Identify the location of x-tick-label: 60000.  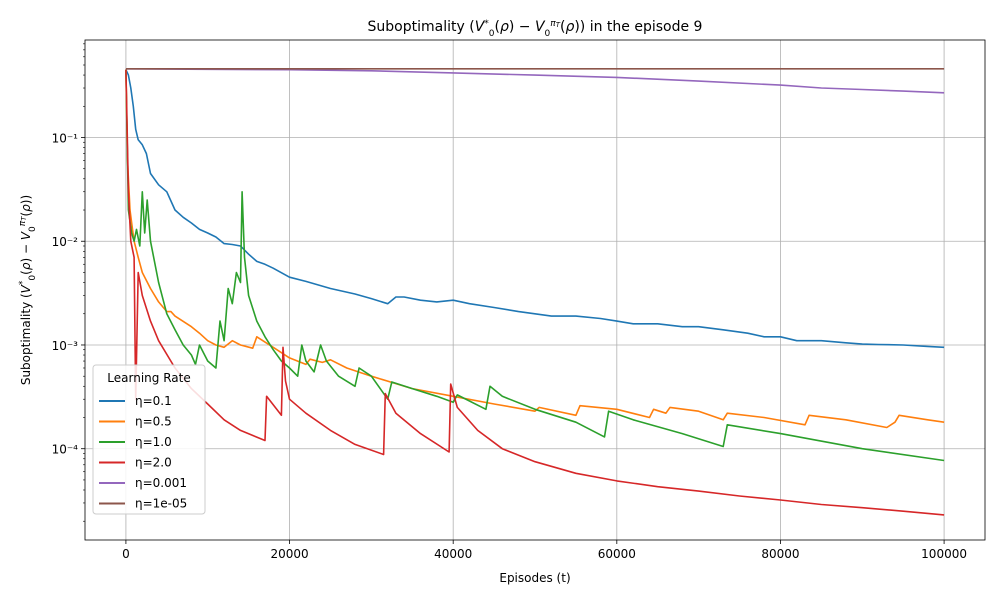
(617, 554).